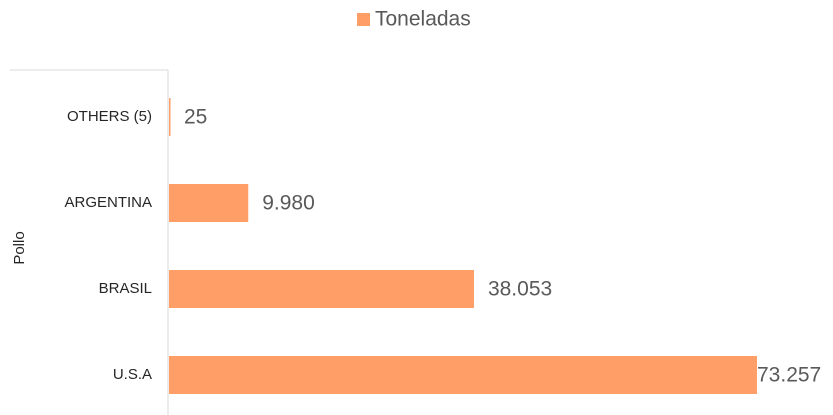  What do you see at coordinates (789, 375) in the screenshot?
I see `data-label: 73.257` at bounding box center [789, 375].